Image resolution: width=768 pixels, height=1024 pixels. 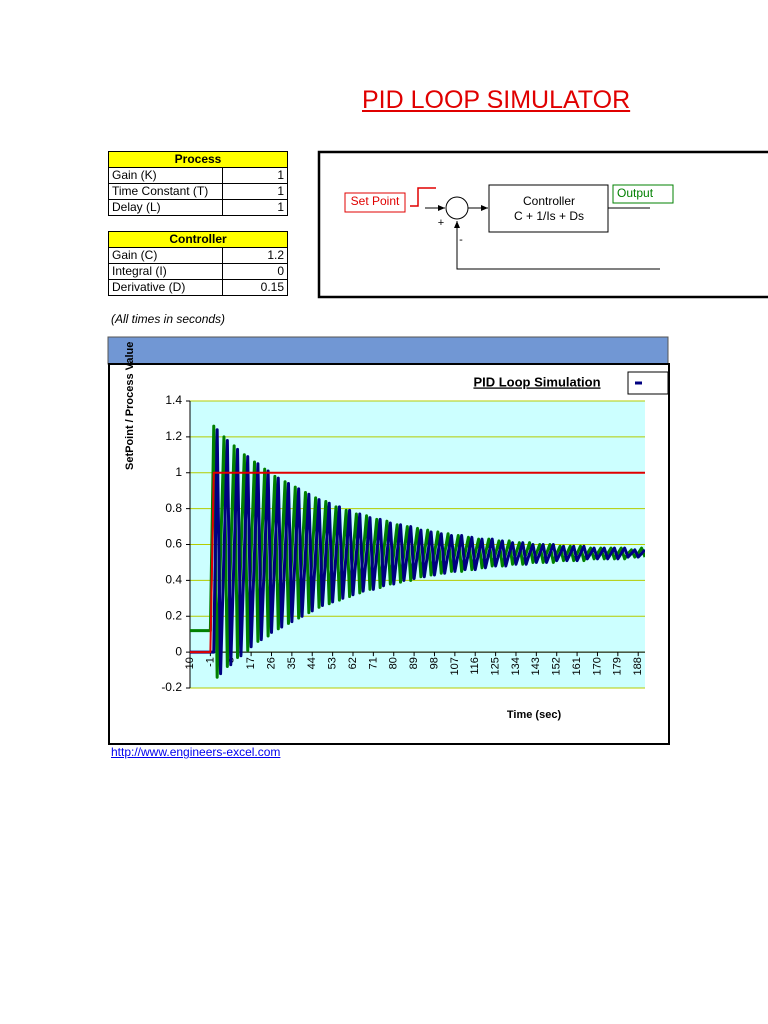 What do you see at coordinates (557, 666) in the screenshot?
I see `x-tick-label: 152` at bounding box center [557, 666].